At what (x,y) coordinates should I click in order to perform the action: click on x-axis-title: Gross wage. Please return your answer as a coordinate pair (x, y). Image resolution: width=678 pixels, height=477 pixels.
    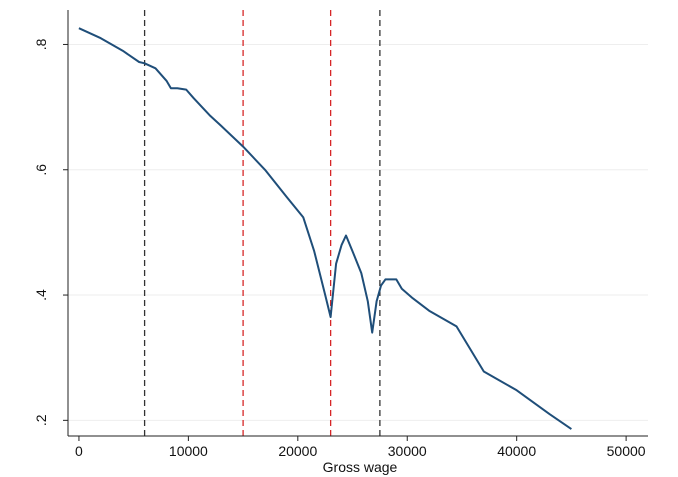
    Looking at the image, I should click on (360, 467).